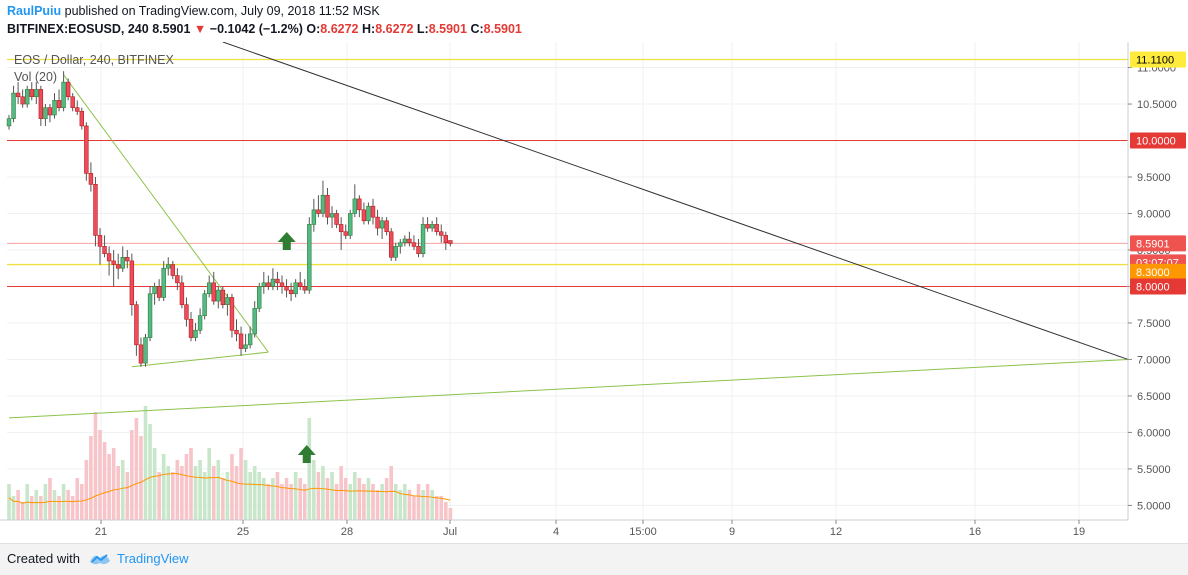 The height and width of the screenshot is (575, 1188). I want to click on high-label: H:, so click(368, 29).